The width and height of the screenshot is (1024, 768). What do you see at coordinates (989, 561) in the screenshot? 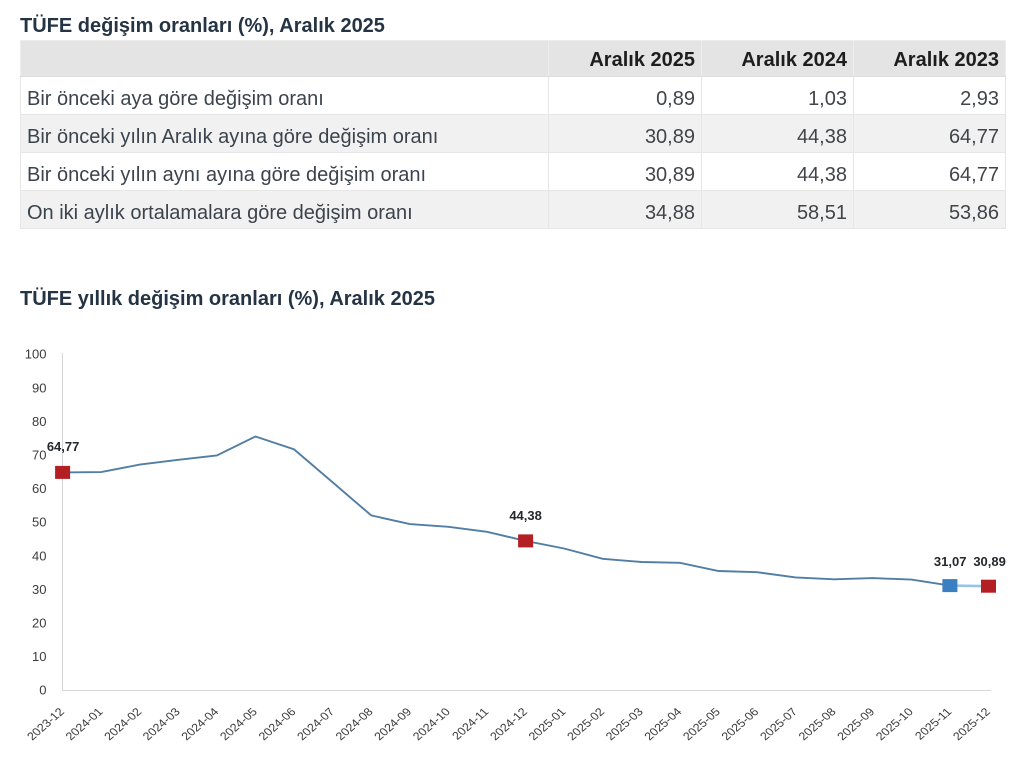
I see `svg-text: 30,89` at bounding box center [989, 561].